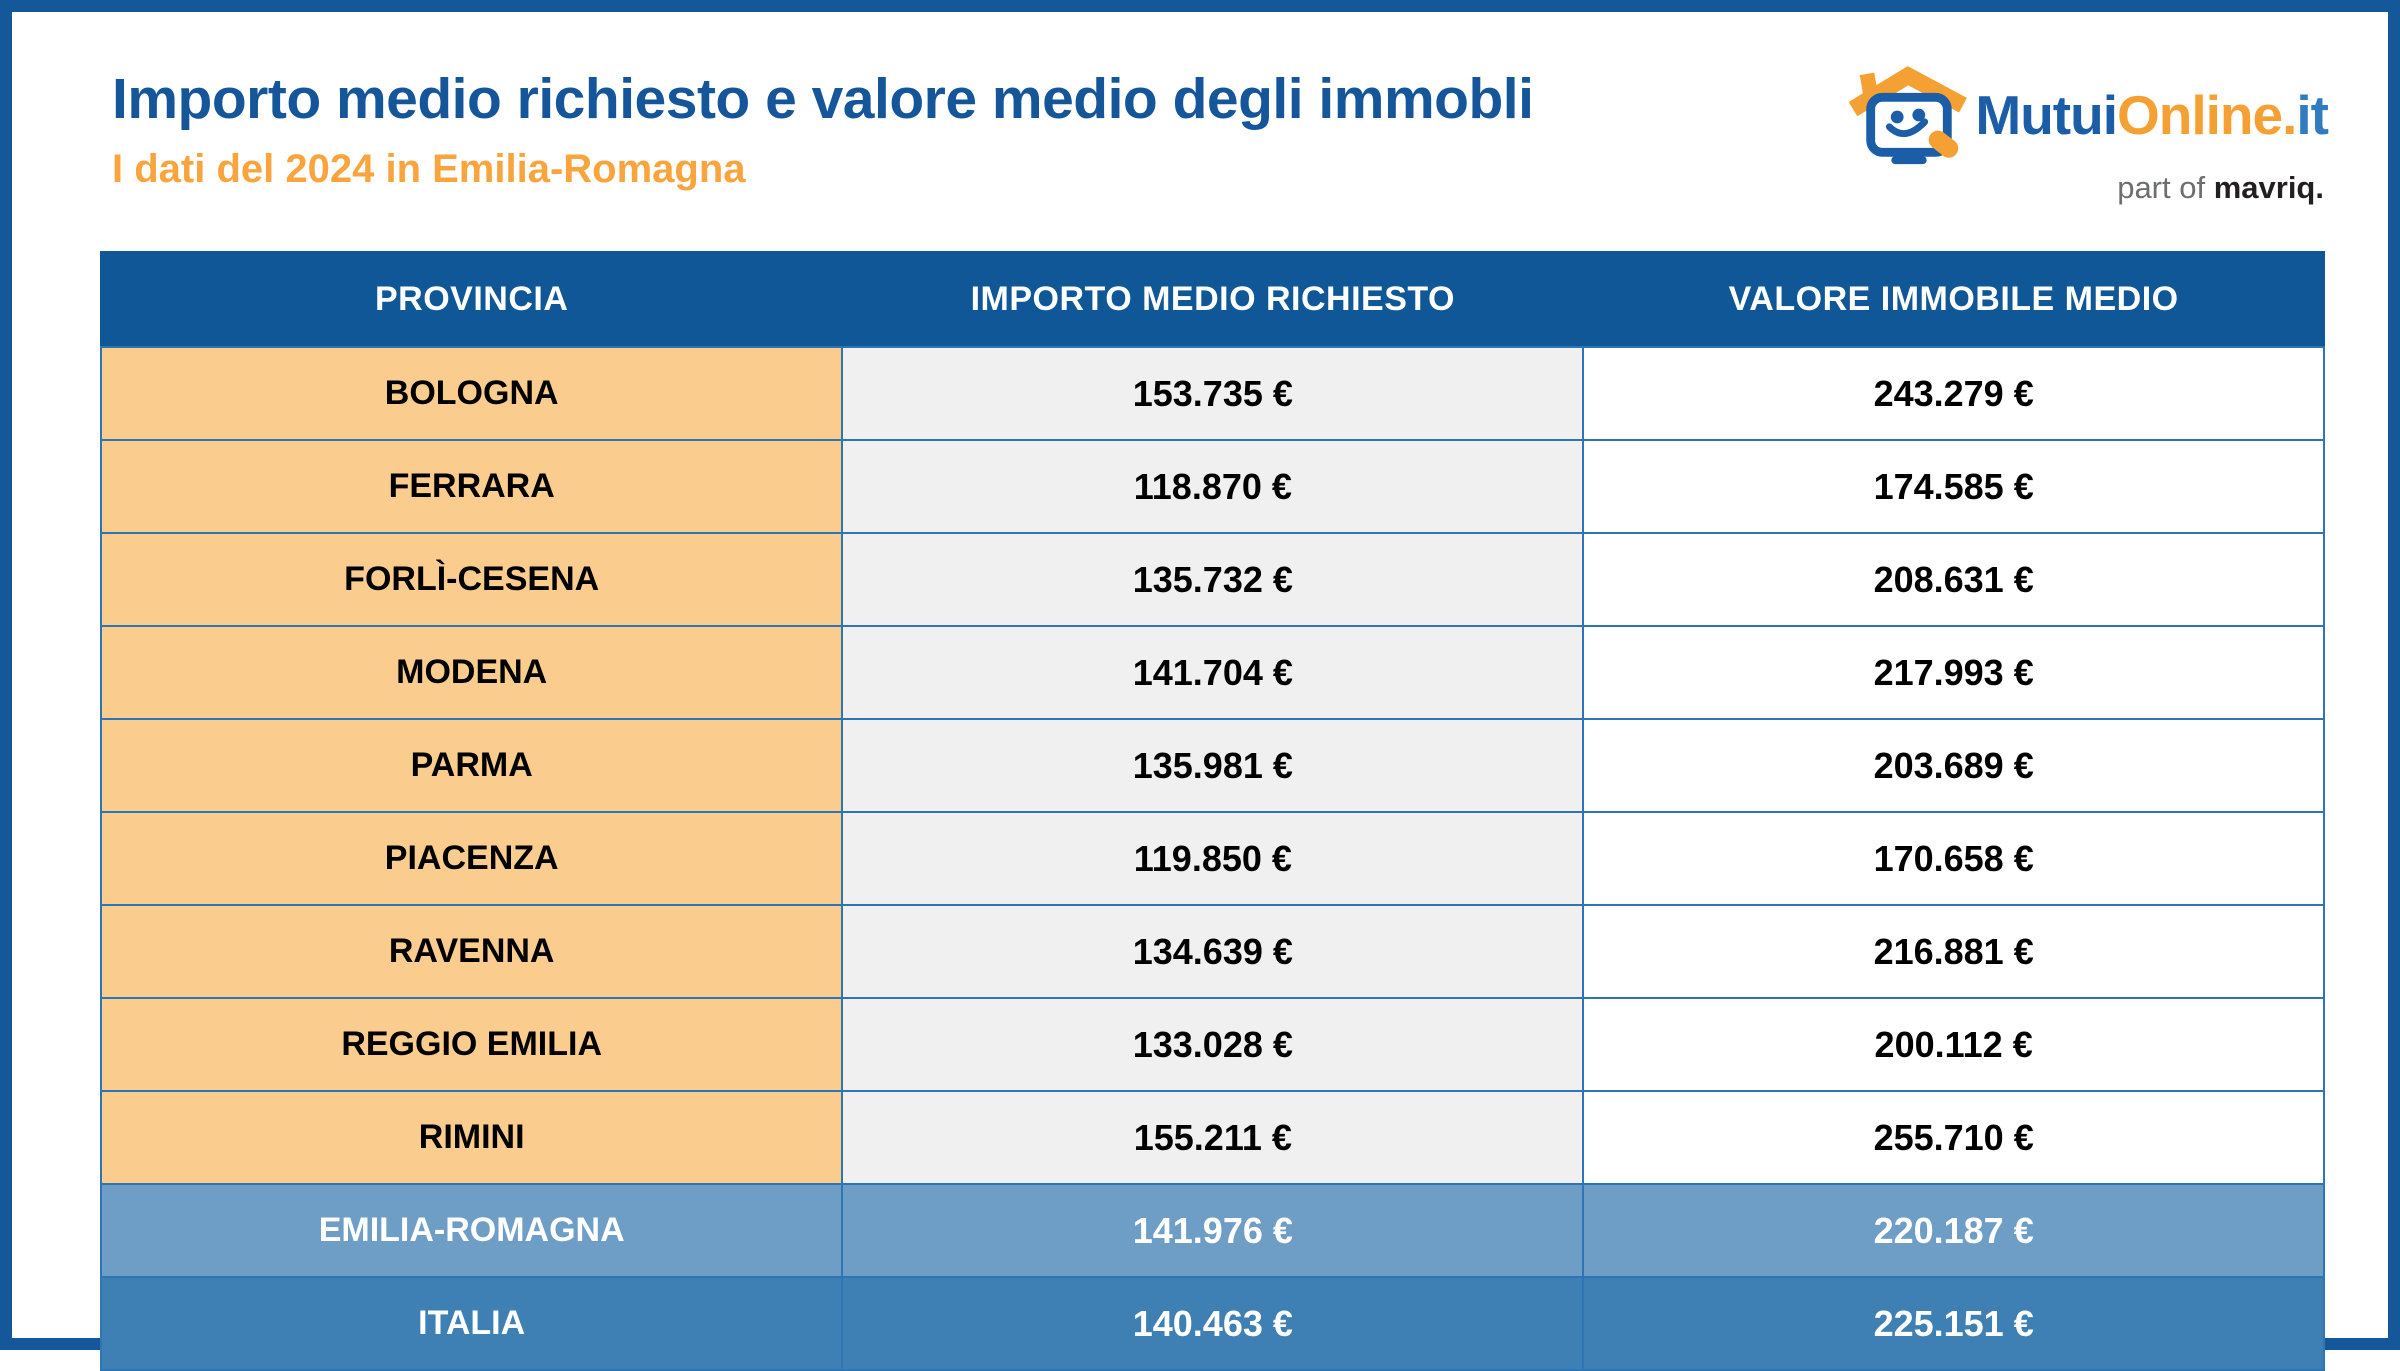  I want to click on table-row: FORLÌ-CESENA 135.732 €208.631 €, so click(1212, 579).